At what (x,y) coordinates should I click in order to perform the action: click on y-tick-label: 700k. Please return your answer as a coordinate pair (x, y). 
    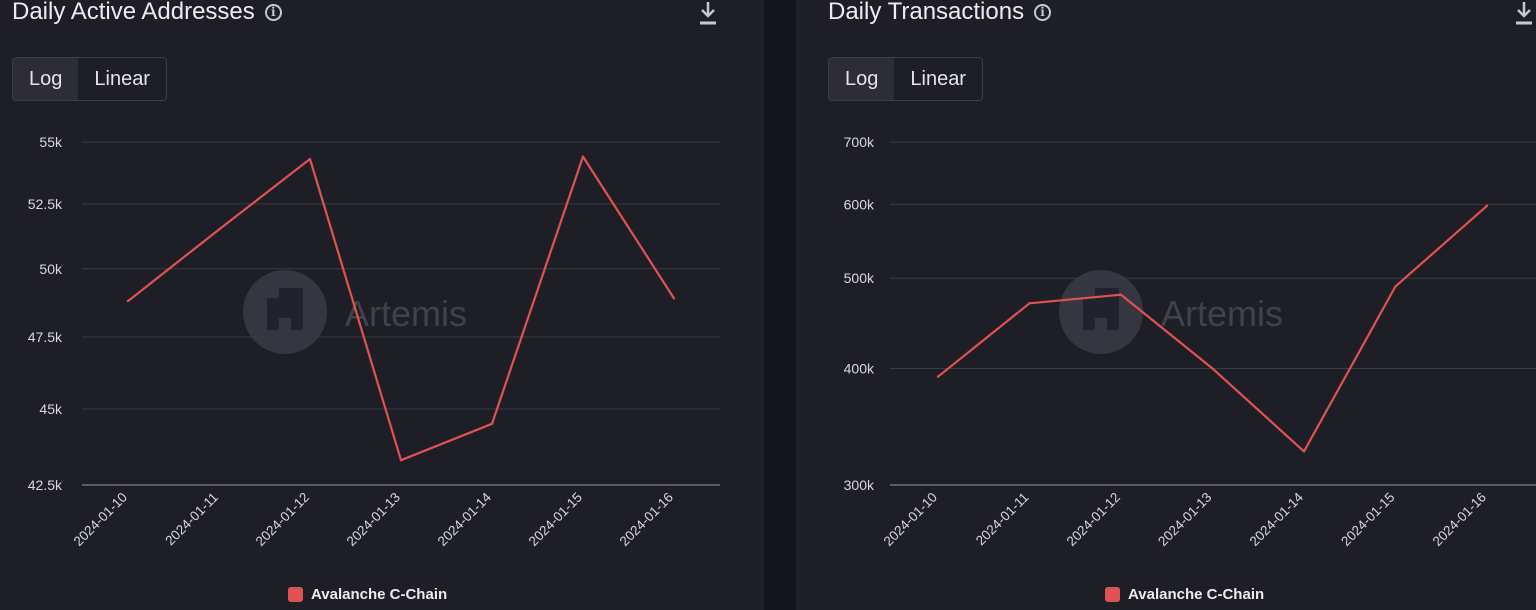
    Looking at the image, I should click on (859, 142).